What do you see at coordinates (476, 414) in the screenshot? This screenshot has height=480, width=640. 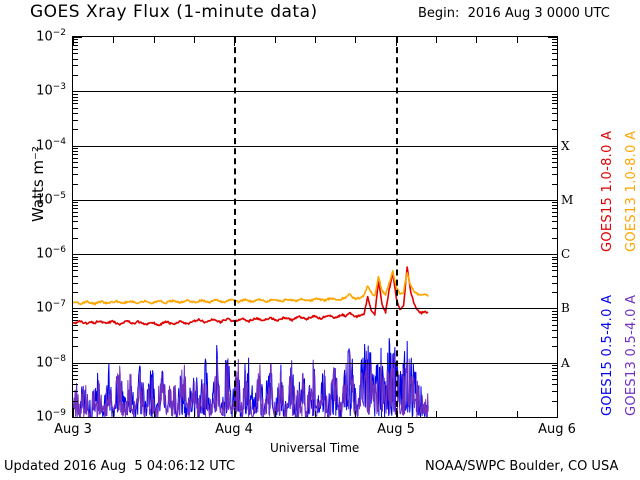 I see `x-tick-B-h60` at bounding box center [476, 414].